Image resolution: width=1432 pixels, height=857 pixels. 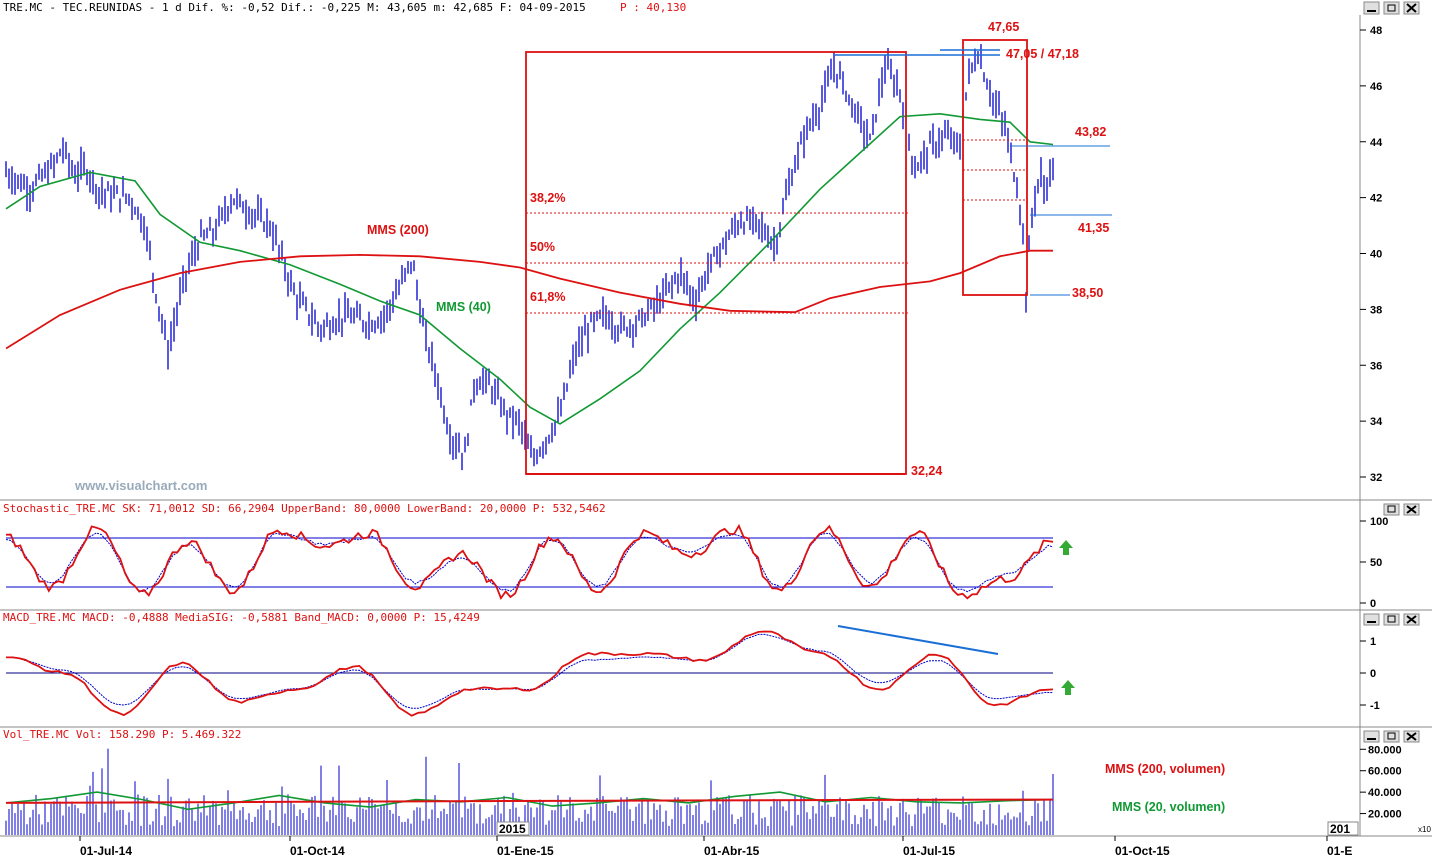 What do you see at coordinates (1168, 807) in the screenshot?
I see `vol-mms20-label: MMS (20, volumen)` at bounding box center [1168, 807].